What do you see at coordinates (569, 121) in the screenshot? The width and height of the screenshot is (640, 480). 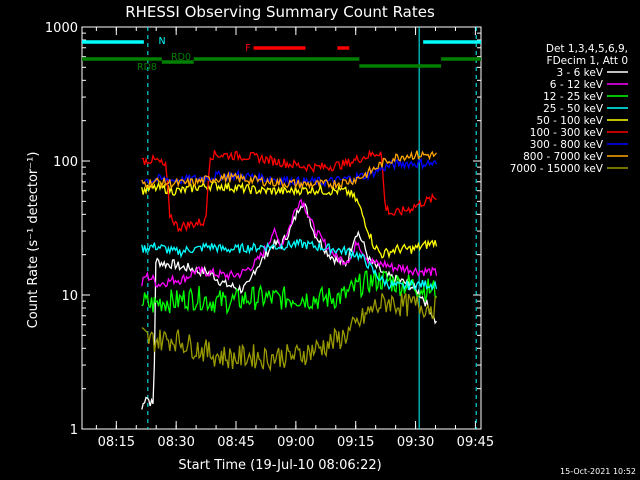 I see `legend-label: 50 - 100 keV` at bounding box center [569, 121].